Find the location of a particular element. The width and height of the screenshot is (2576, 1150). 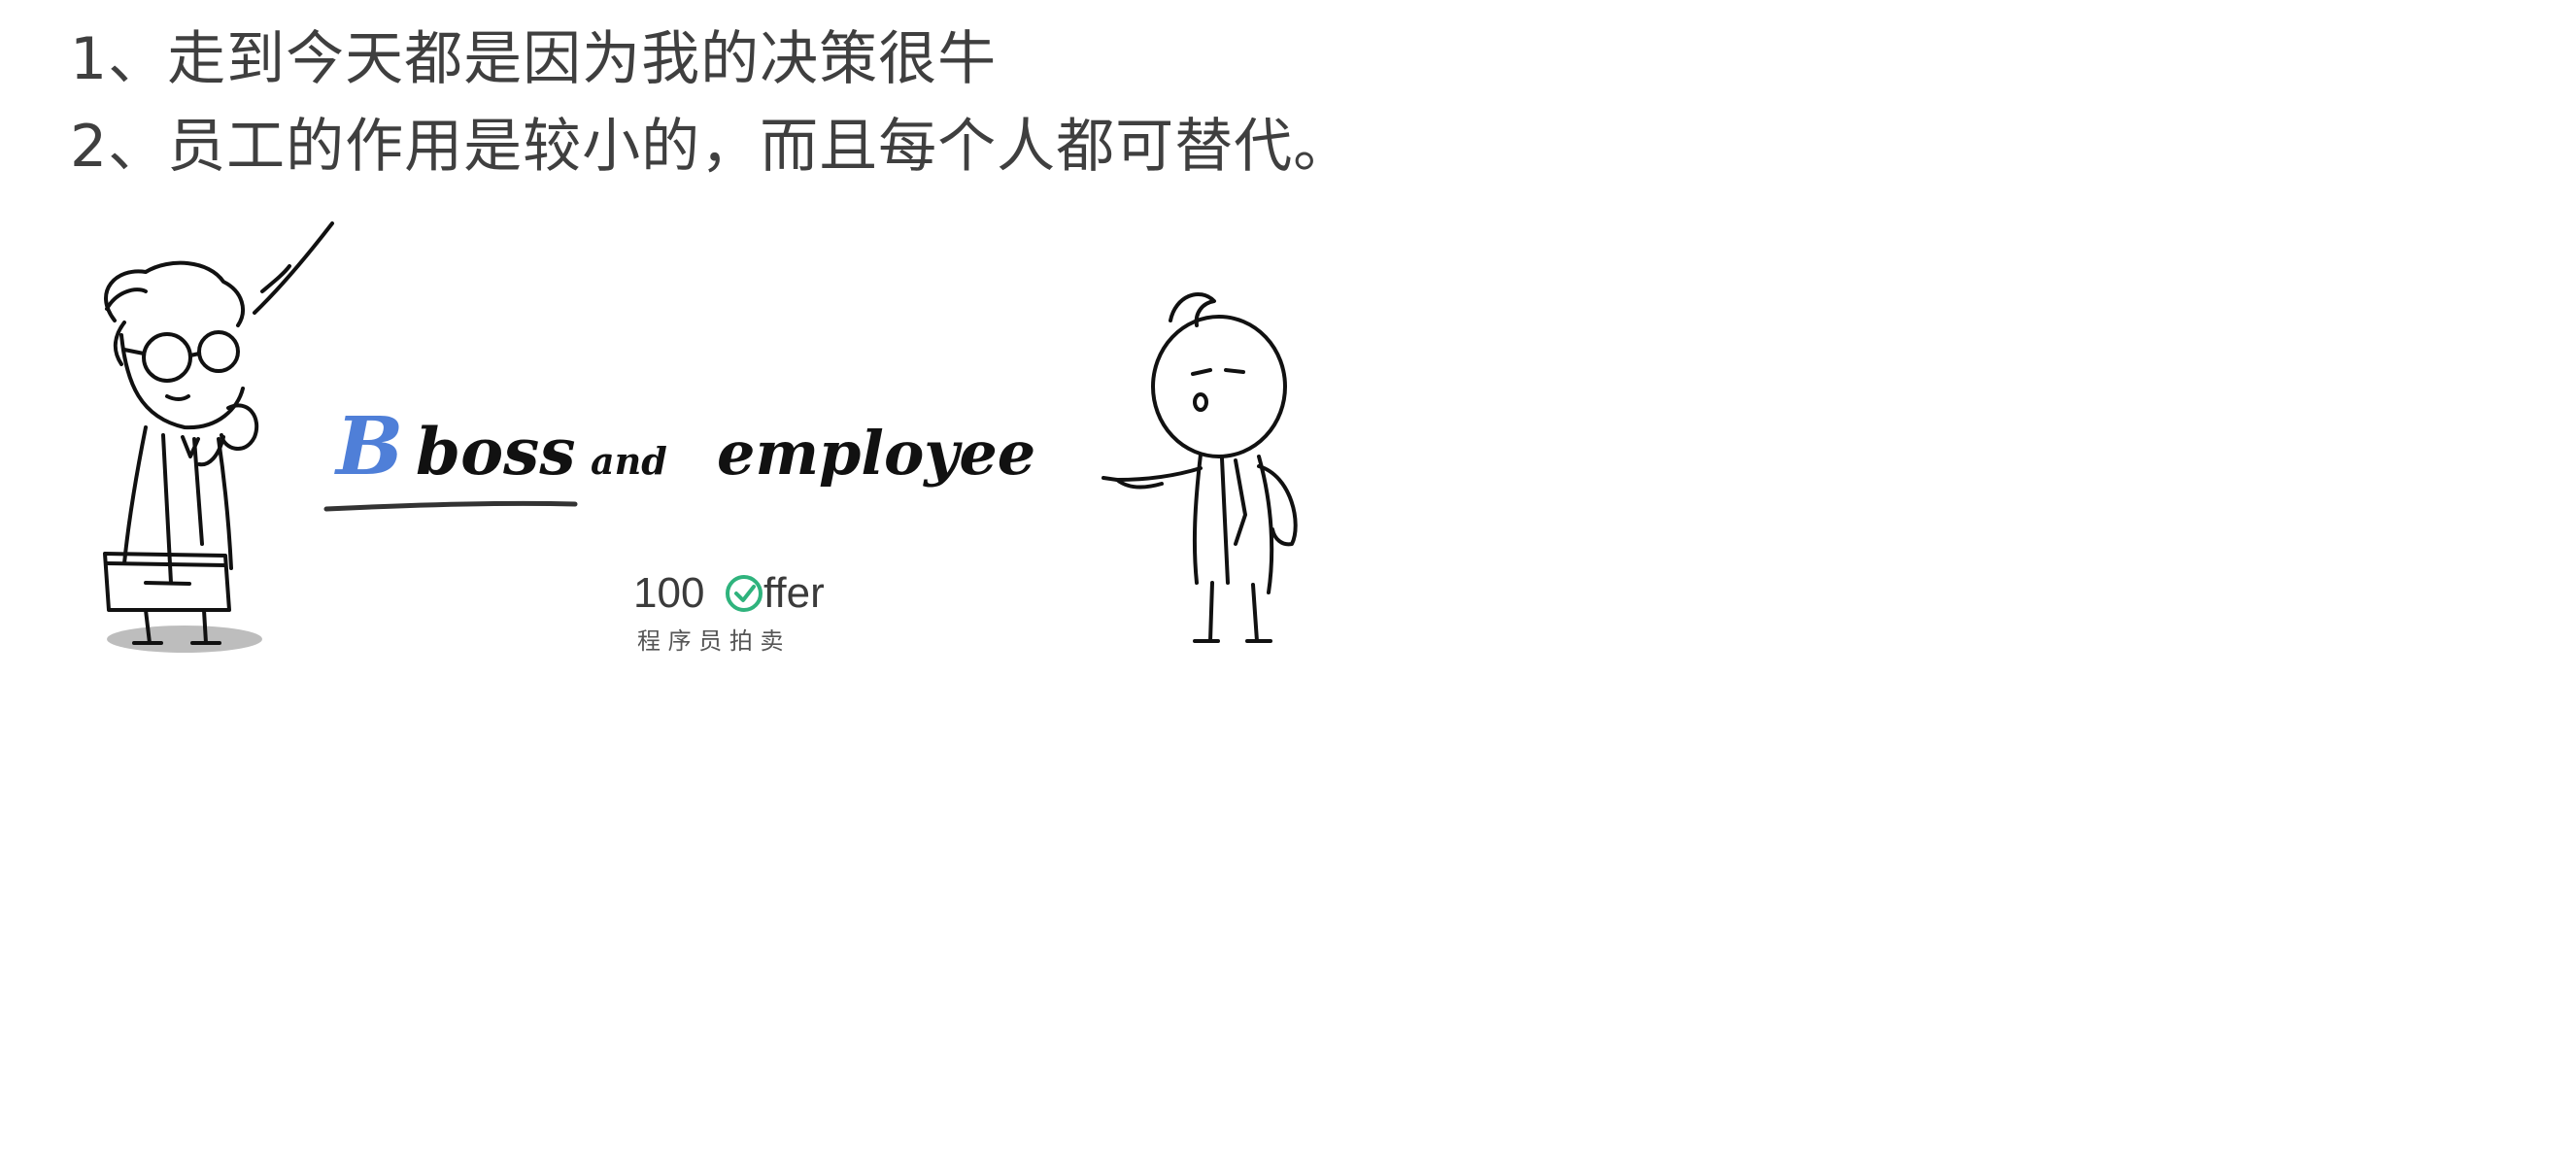

headline-employee: employee is located at coordinates (876, 453).